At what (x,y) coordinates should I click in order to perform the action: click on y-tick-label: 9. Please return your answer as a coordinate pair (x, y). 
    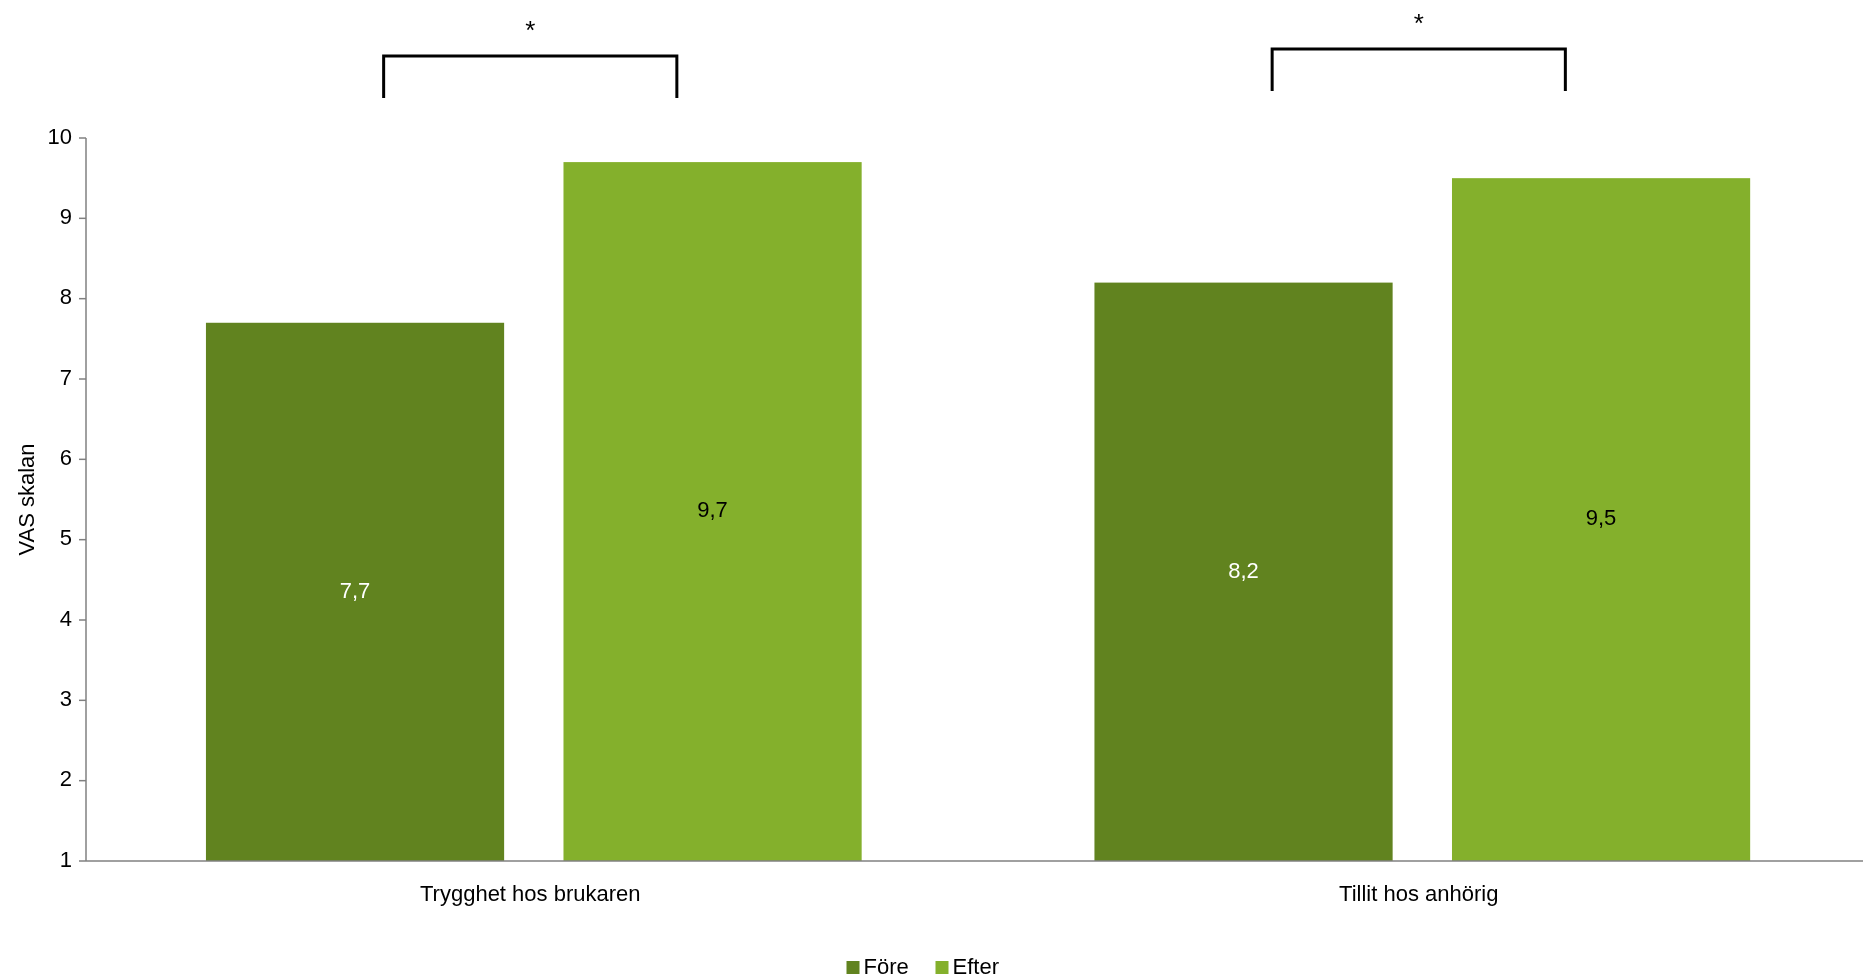
    Looking at the image, I should click on (65, 217).